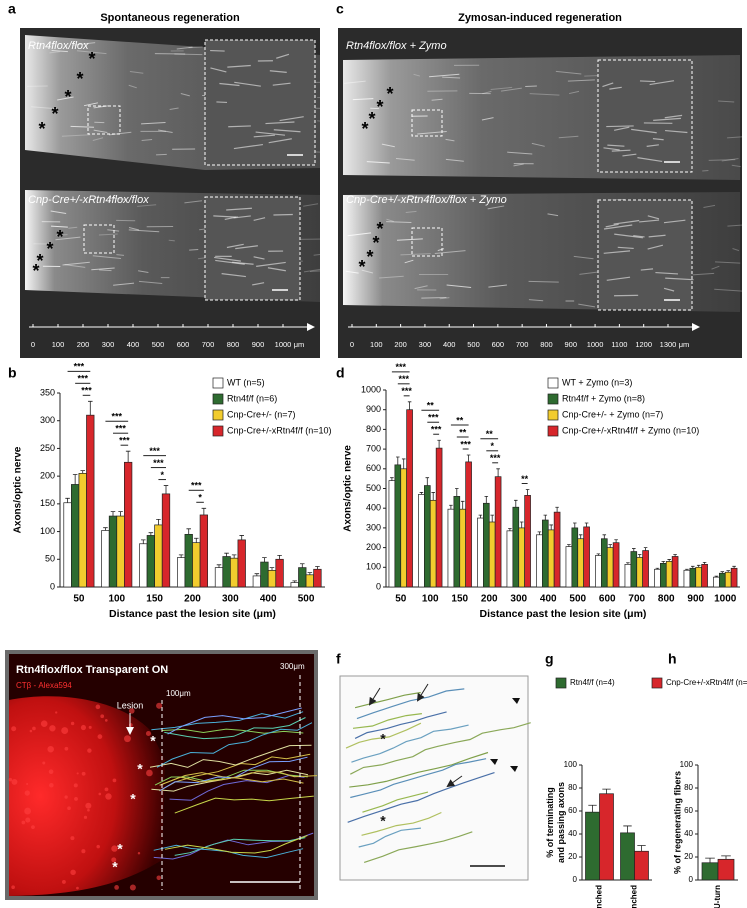 This screenshot has width=747, height=908. What do you see at coordinates (348, 488) in the screenshot?
I see `y-axis-title: Axons/optic nerve` at bounding box center [348, 488].